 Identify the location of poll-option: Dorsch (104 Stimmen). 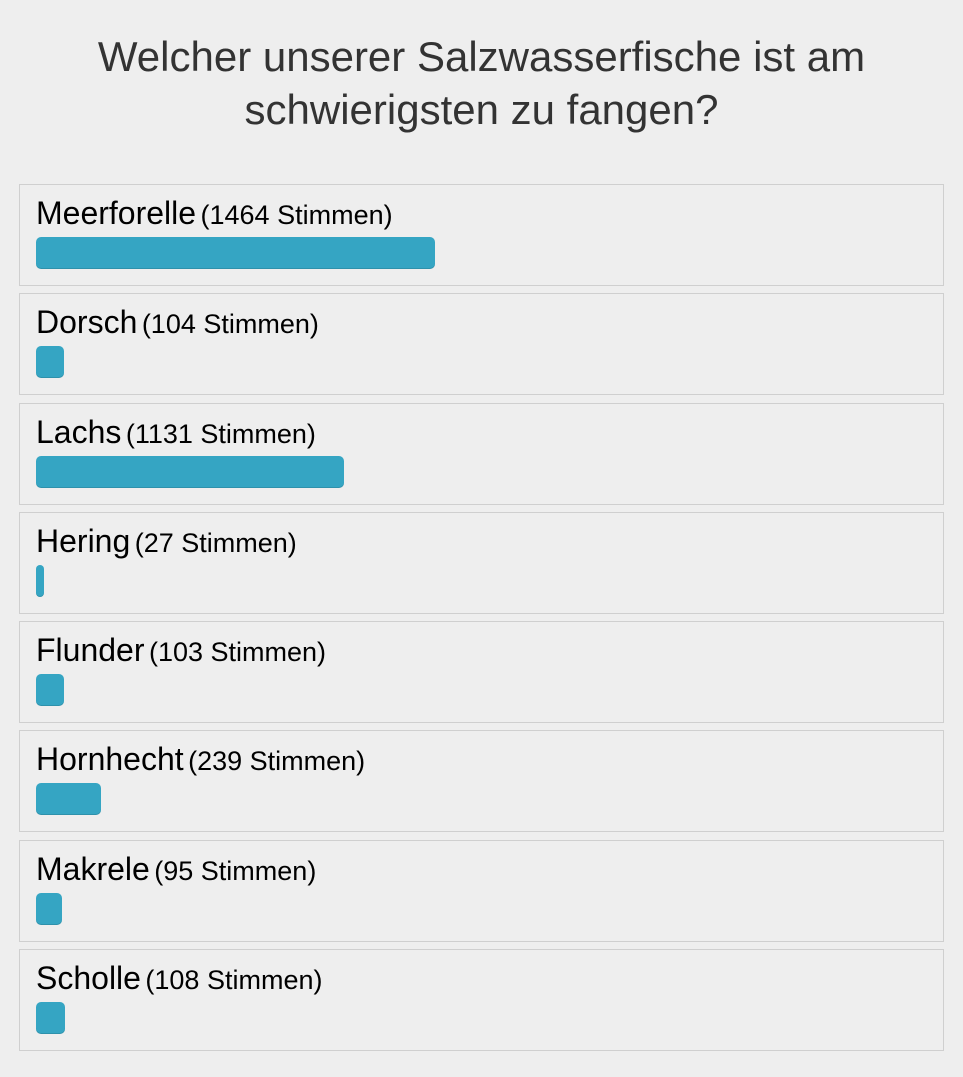
(481, 344).